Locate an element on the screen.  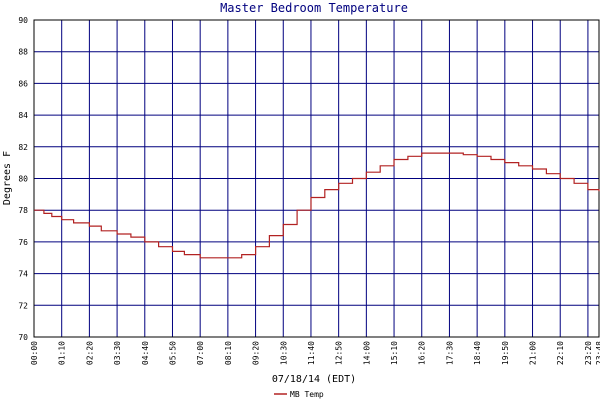
y-axis-label: Degrees F is located at coordinates (7, 178).